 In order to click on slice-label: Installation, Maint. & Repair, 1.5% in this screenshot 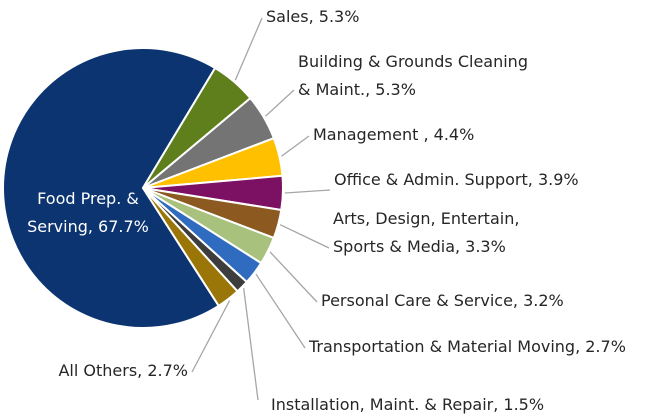, I will do `click(407, 404)`.